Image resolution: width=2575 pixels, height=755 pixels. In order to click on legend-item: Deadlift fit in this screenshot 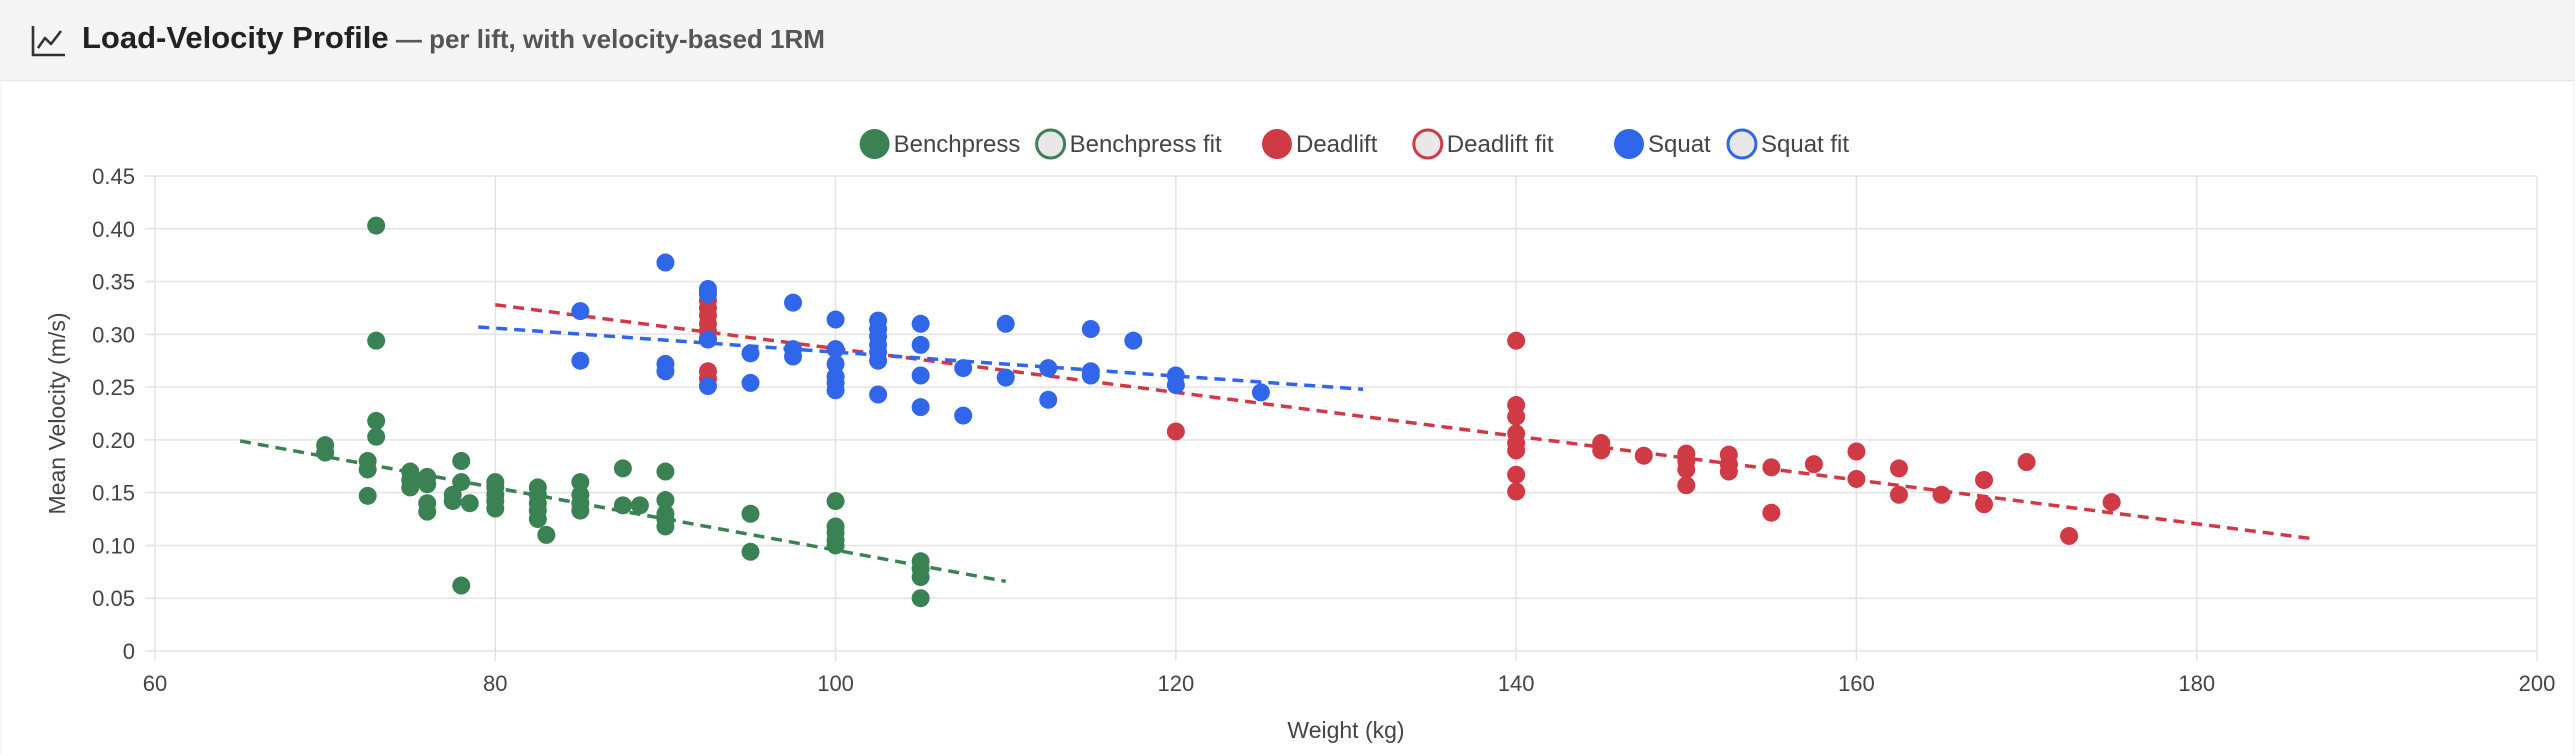, I will do `click(1483, 144)`.